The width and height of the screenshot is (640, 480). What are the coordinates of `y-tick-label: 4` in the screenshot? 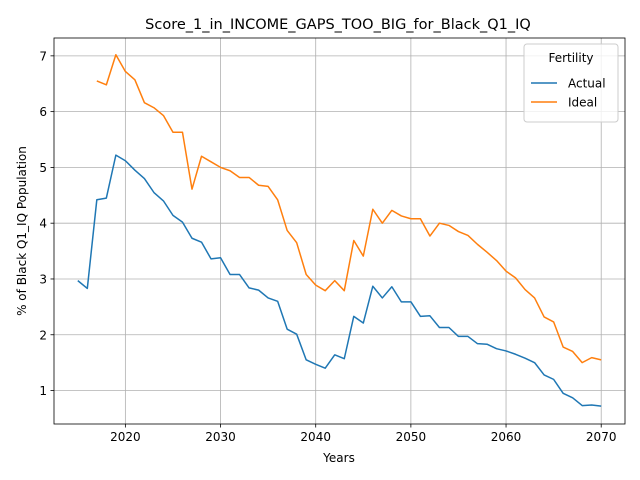 It's located at (43, 224).